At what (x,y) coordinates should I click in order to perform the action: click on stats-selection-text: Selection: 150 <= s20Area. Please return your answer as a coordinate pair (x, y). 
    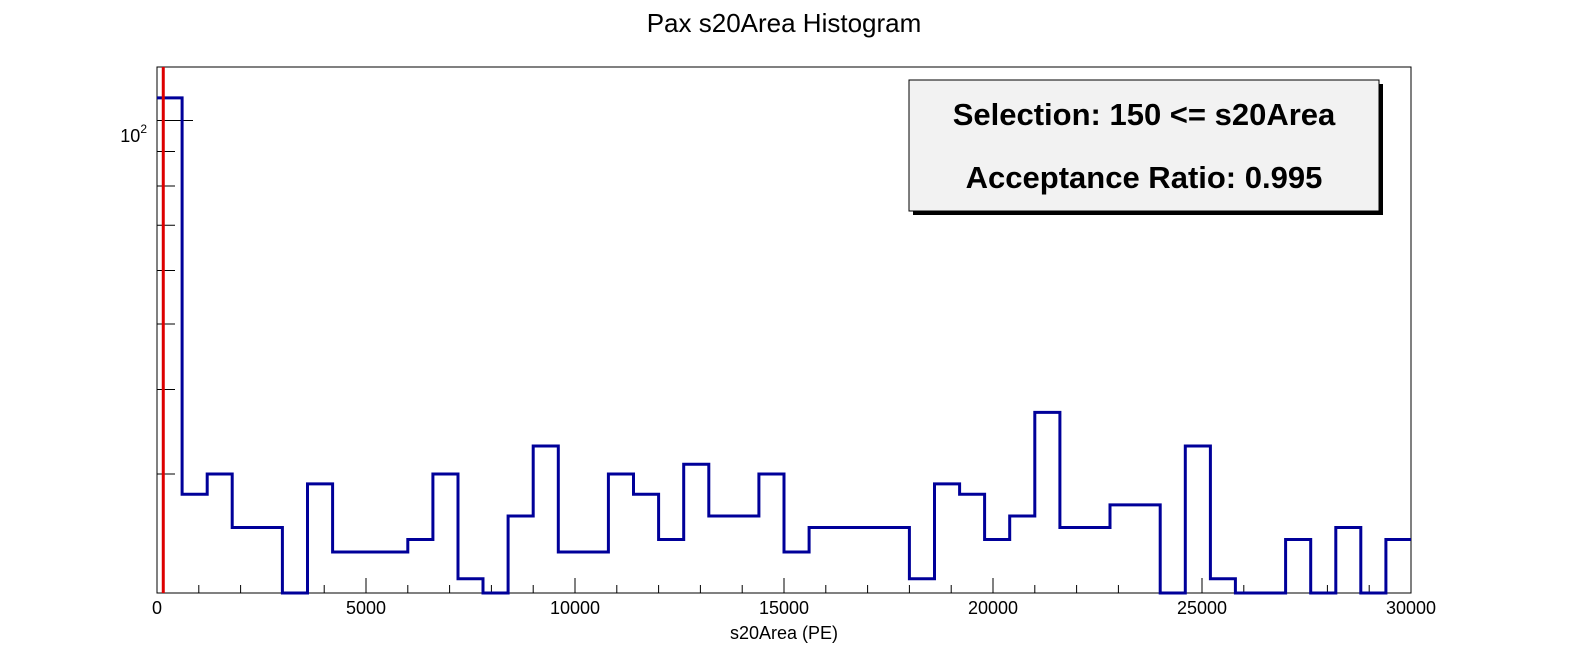
    Looking at the image, I should click on (1144, 114).